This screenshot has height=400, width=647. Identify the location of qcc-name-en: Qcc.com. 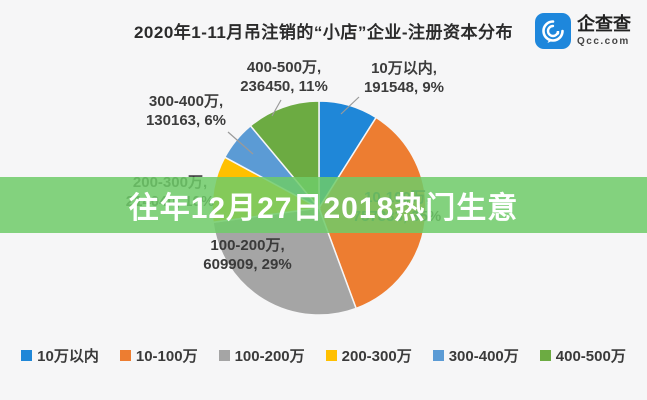
(603, 41).